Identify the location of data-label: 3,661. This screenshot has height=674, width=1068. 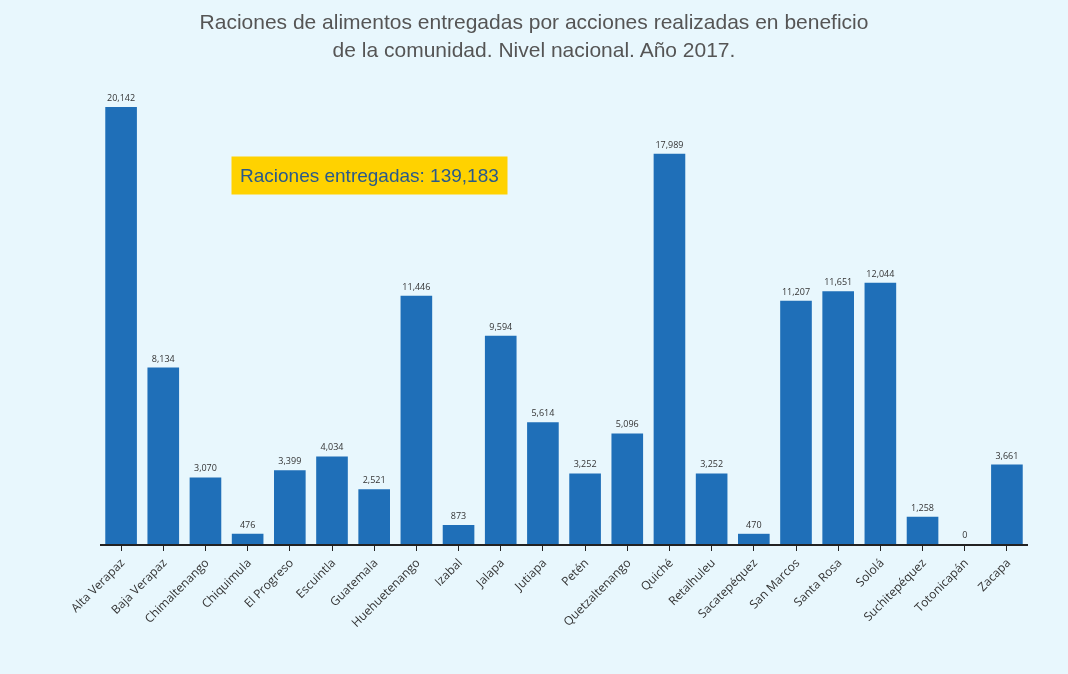
(1007, 455).